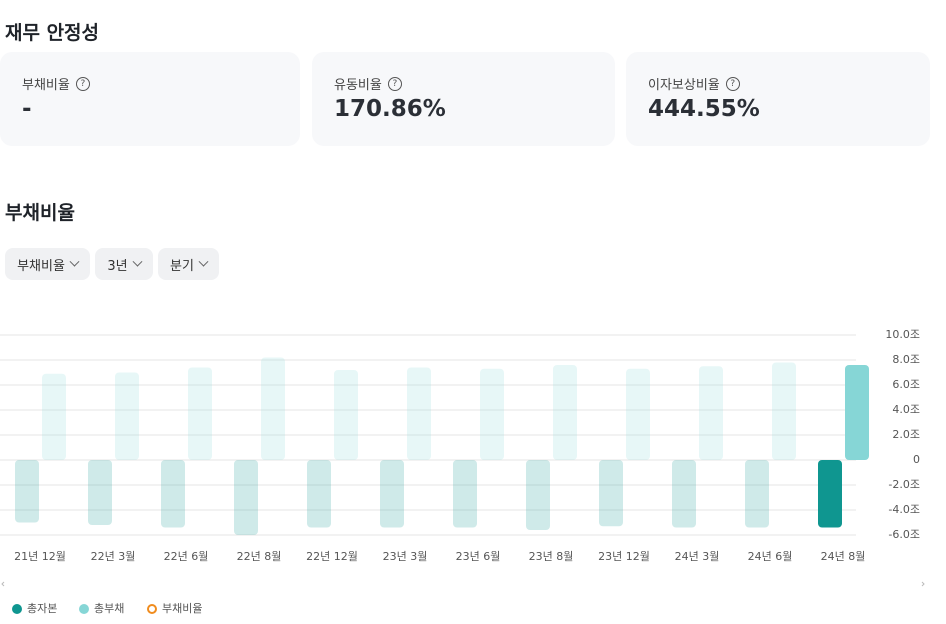 This screenshot has width=946, height=624. Describe the element at coordinates (41, 266) in the screenshot. I see `filter-label: 부채비율` at that location.